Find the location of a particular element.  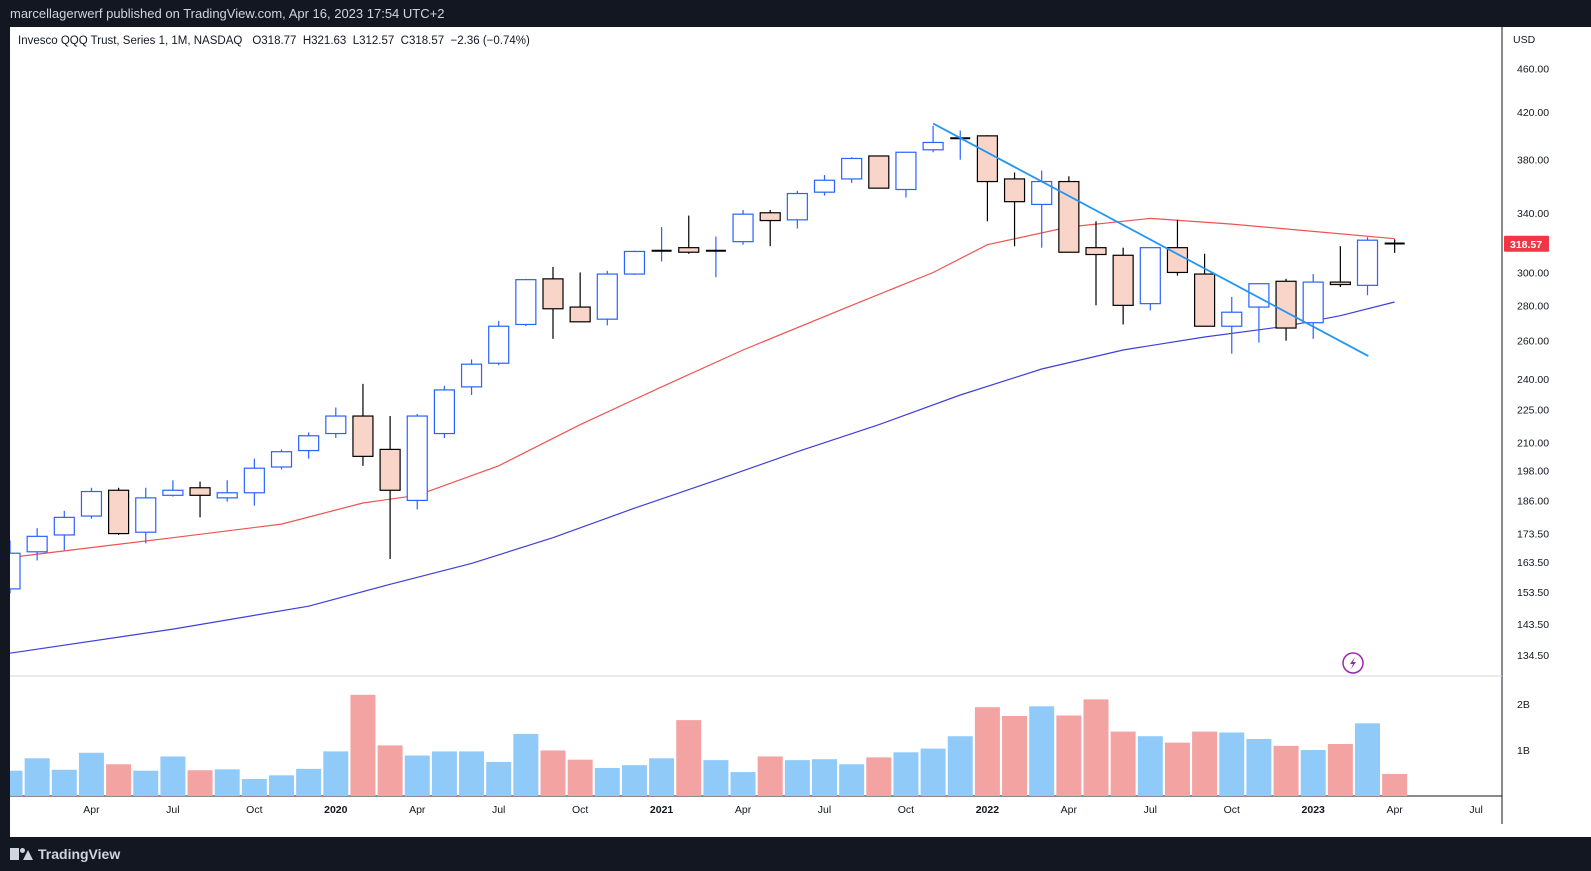

time-tick-label: 2020 is located at coordinates (336, 810).